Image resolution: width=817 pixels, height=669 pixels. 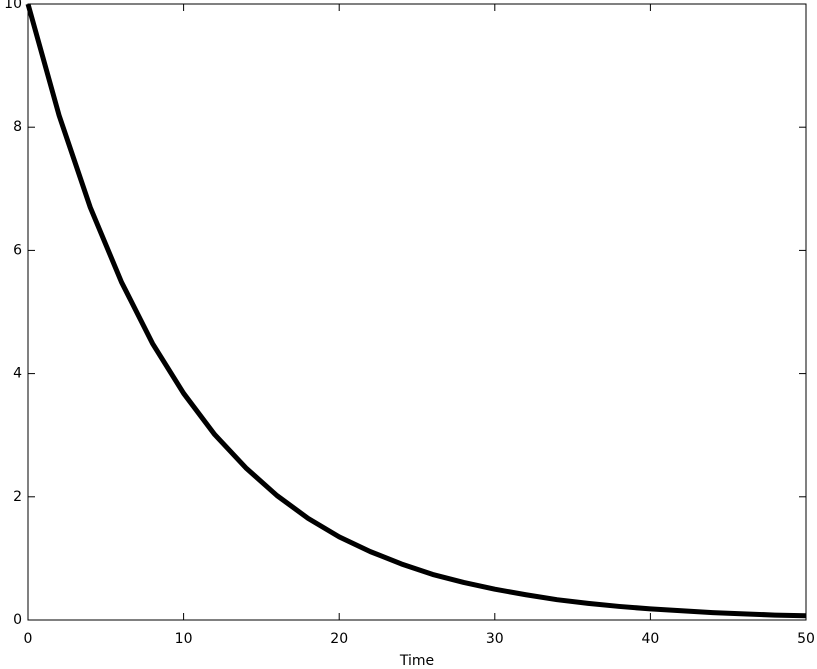 What do you see at coordinates (17, 250) in the screenshot?
I see `y-tick-label: 6` at bounding box center [17, 250].